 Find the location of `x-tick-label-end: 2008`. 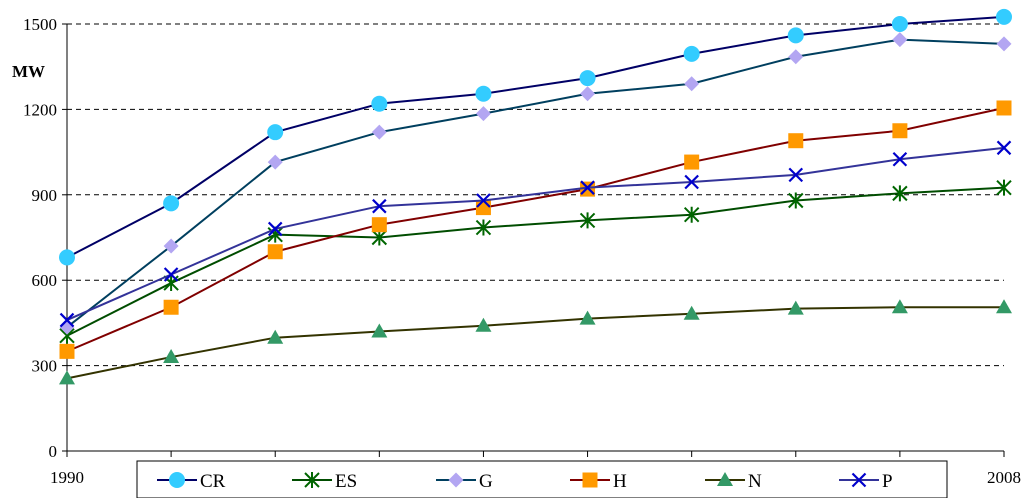

x-tick-label-end: 2008 is located at coordinates (1004, 477).